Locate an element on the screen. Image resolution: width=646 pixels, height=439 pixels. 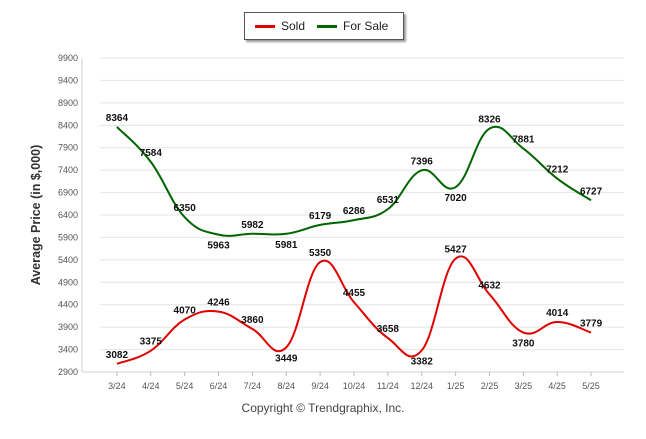
data-label-for-sale: 6531 is located at coordinates (388, 200).